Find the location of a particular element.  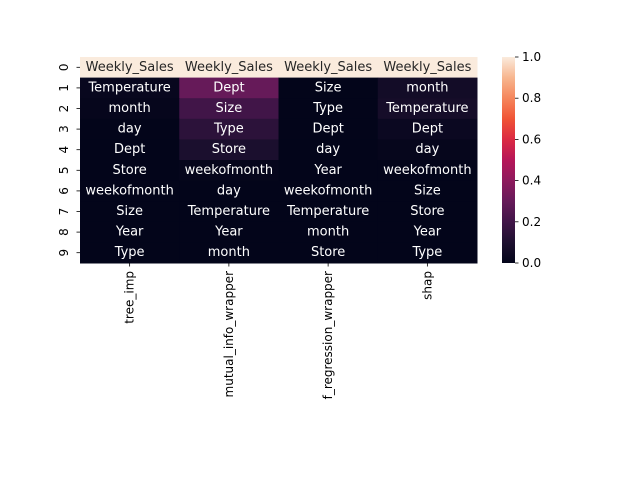

colorbar-gradient is located at coordinates (508, 160).